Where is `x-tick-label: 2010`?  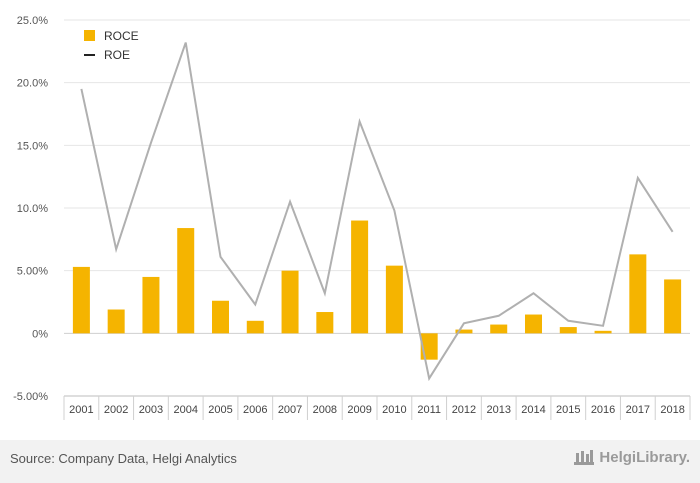
x-tick-label: 2010 is located at coordinates (394, 410).